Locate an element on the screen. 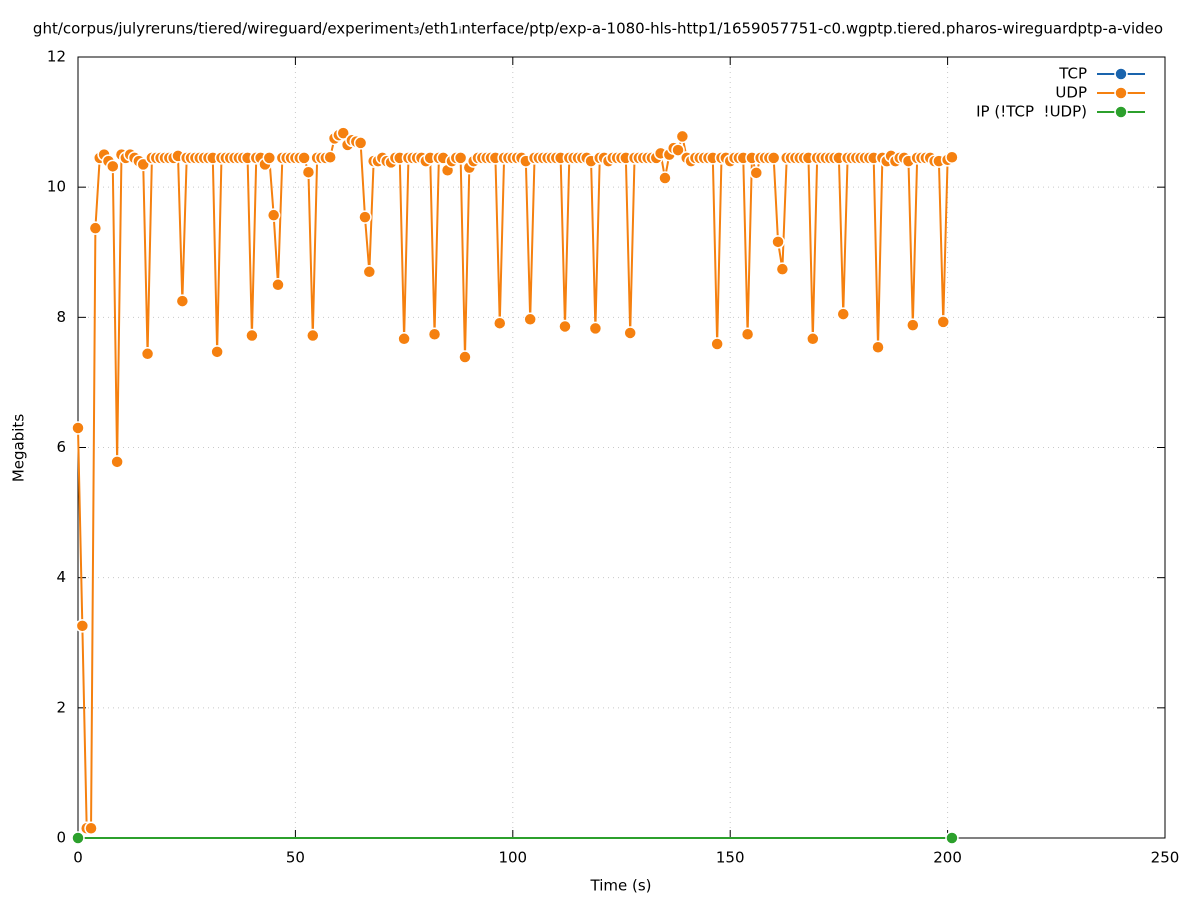  y-tick-label: 2 is located at coordinates (61, 707).